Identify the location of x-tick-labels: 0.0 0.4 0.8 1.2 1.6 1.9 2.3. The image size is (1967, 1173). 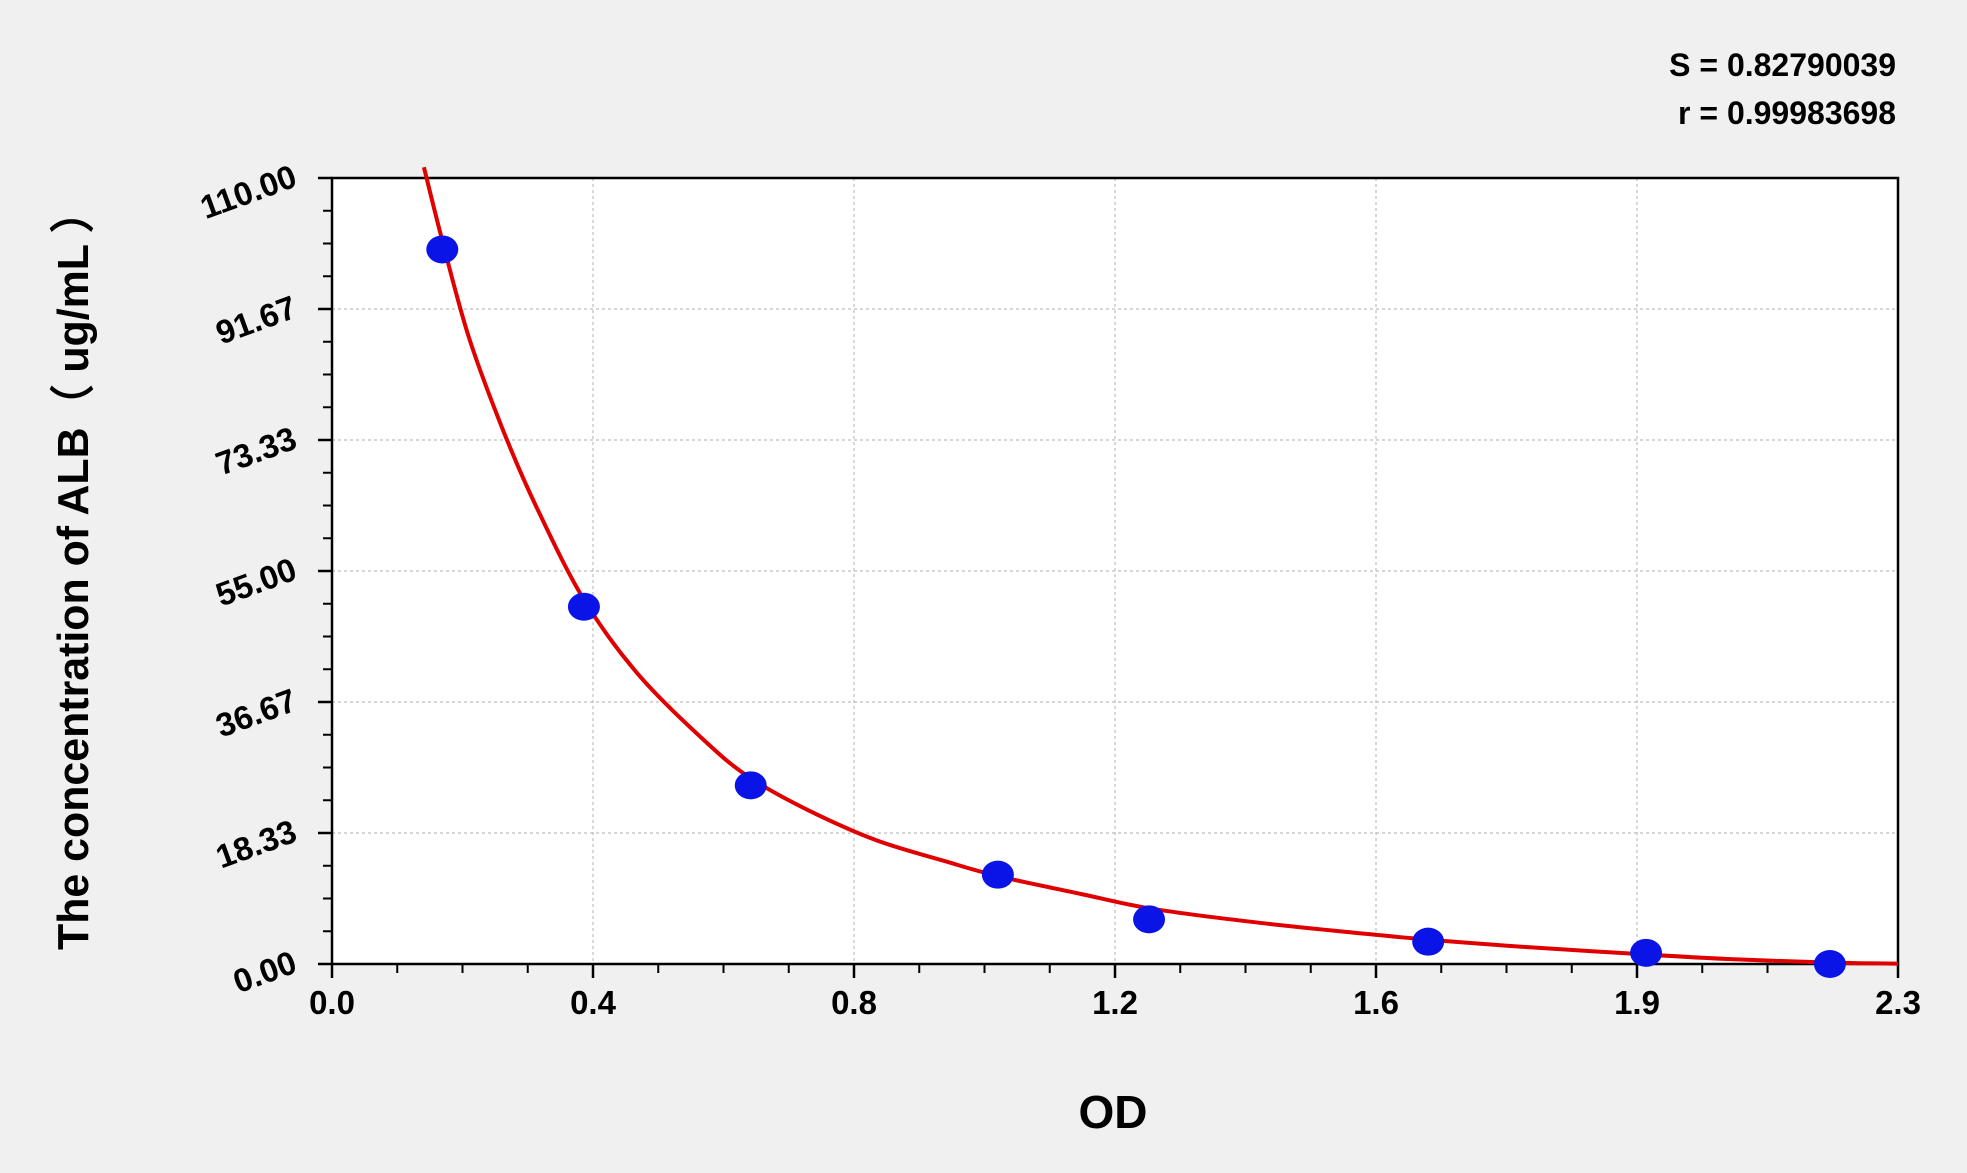
(1115, 1002).